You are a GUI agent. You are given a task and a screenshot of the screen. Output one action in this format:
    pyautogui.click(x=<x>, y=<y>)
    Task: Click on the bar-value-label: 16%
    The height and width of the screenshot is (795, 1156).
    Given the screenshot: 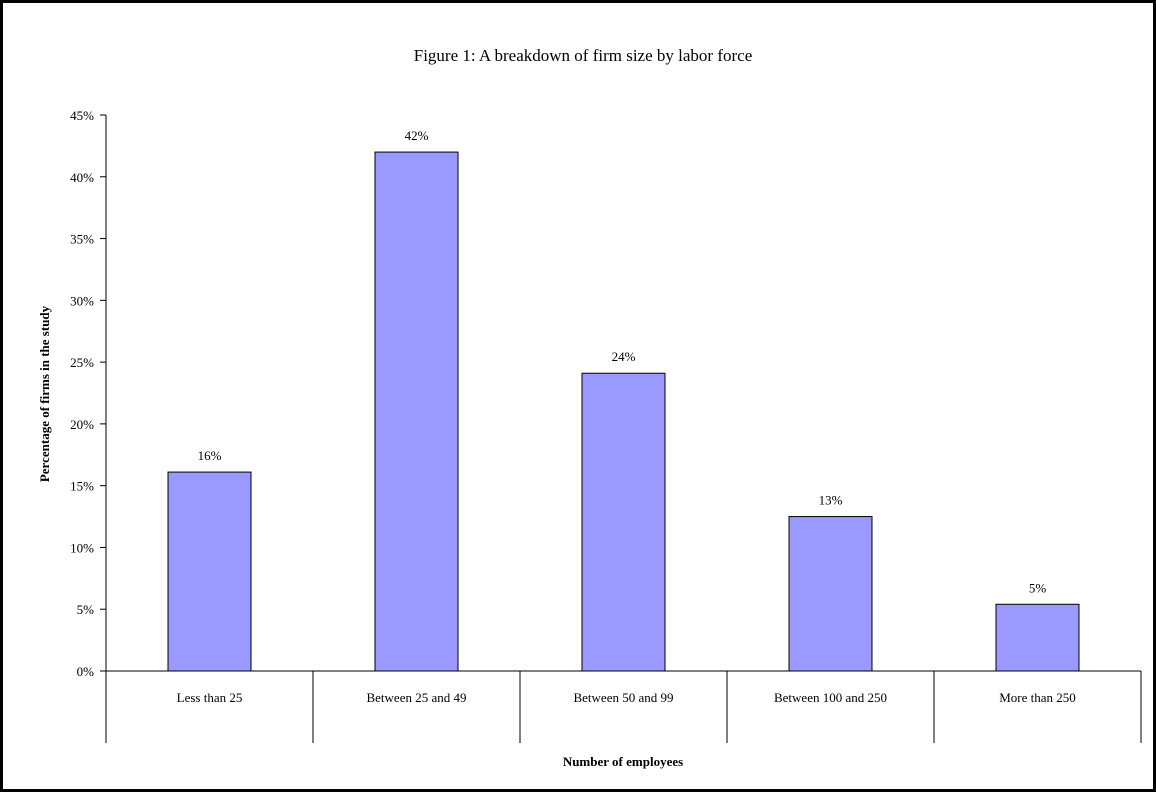 What is the action you would take?
    pyautogui.click(x=210, y=455)
    